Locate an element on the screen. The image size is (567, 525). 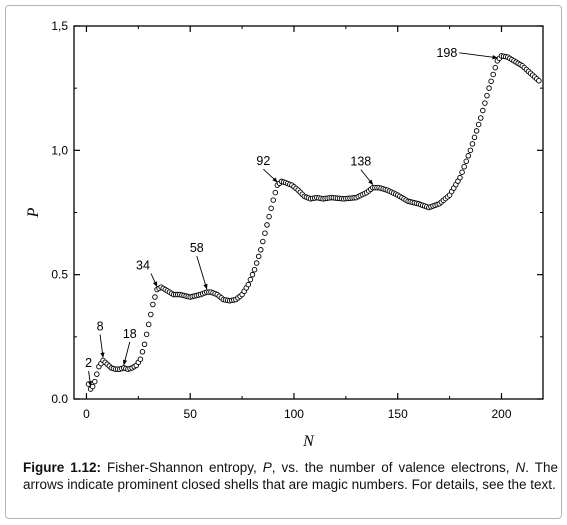
y-axis-title: P is located at coordinates (33, 212).